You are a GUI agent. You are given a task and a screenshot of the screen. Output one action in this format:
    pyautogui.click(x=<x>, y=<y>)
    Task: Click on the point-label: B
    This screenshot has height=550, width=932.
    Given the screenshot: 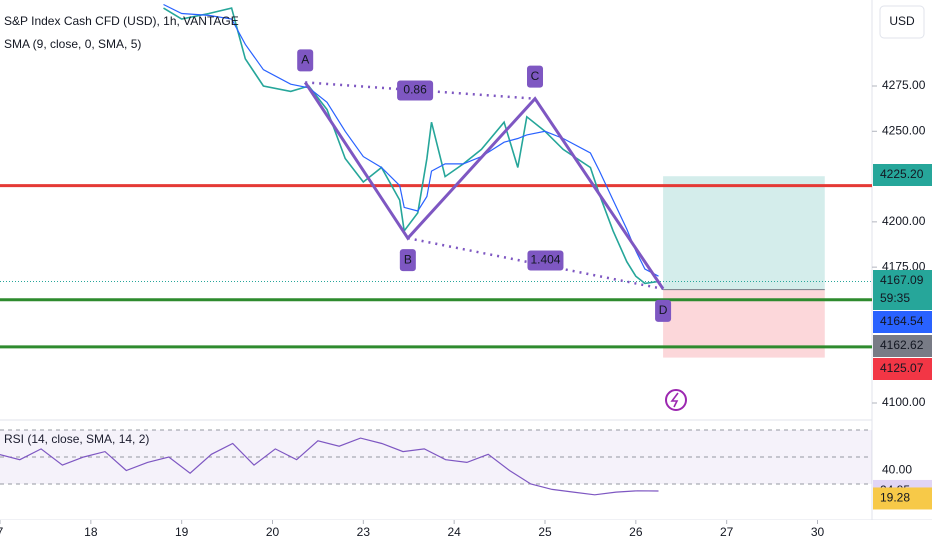 What is the action you would take?
    pyautogui.click(x=408, y=259)
    